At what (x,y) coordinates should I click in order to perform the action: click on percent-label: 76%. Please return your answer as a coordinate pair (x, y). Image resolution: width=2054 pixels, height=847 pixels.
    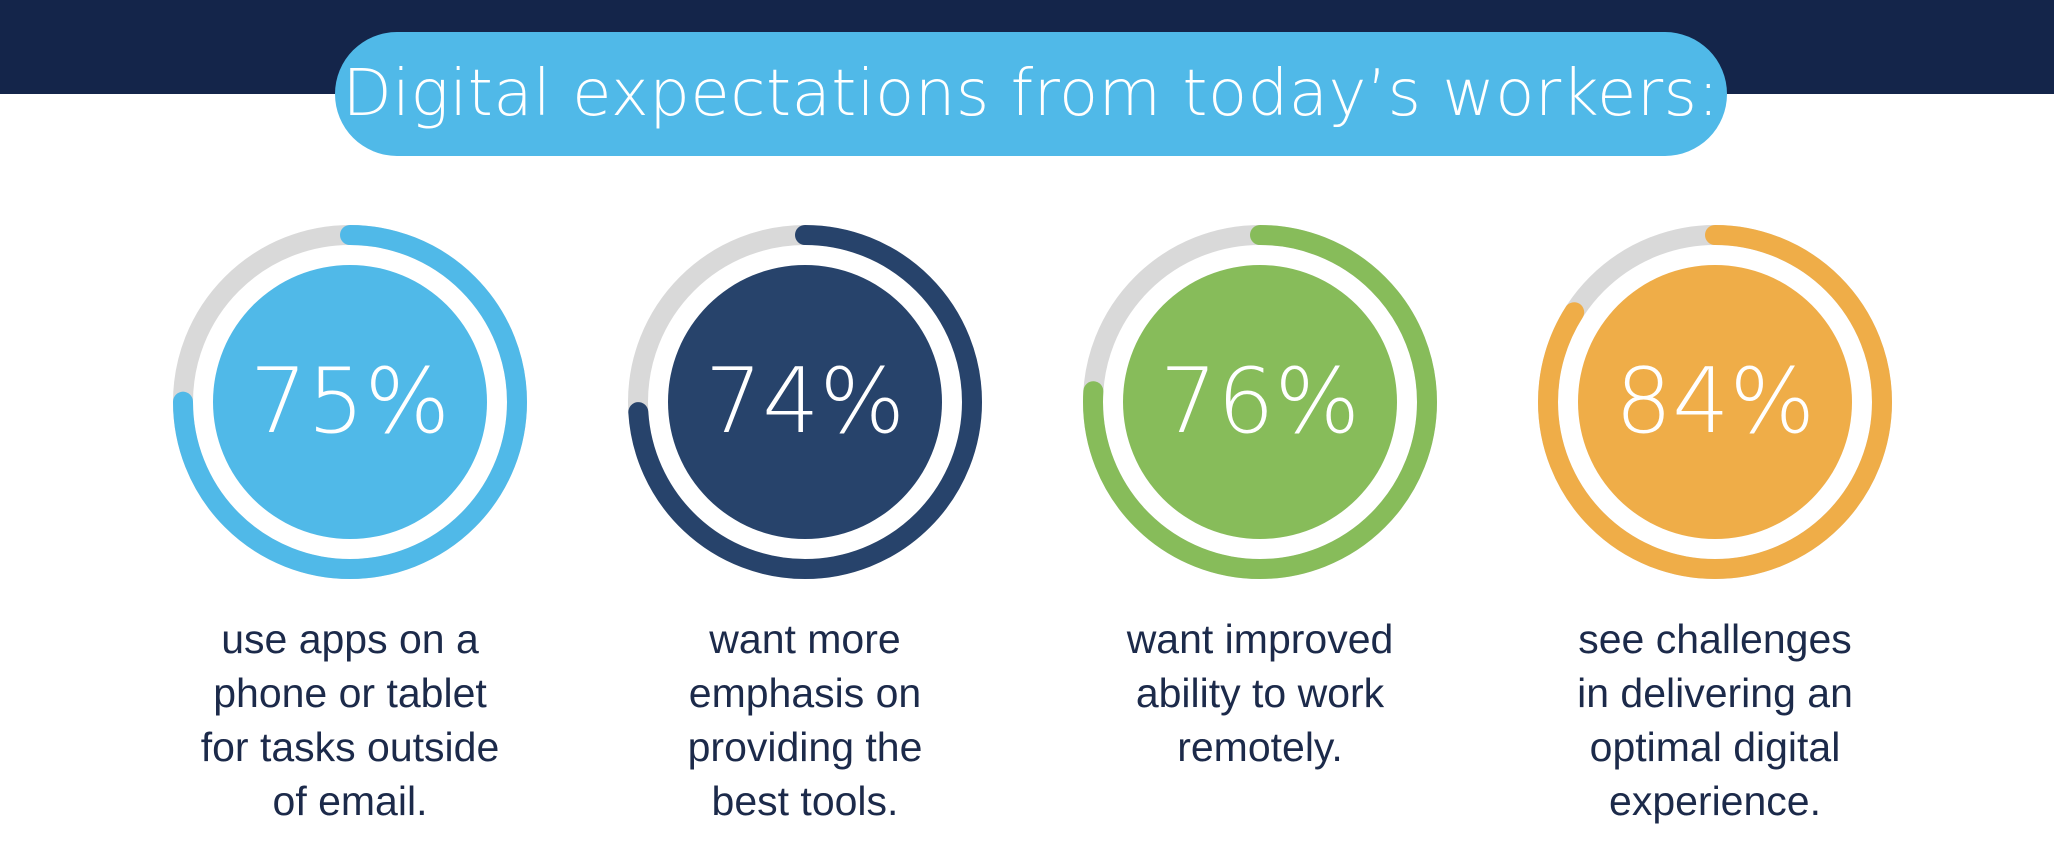
    Looking at the image, I should click on (1260, 401).